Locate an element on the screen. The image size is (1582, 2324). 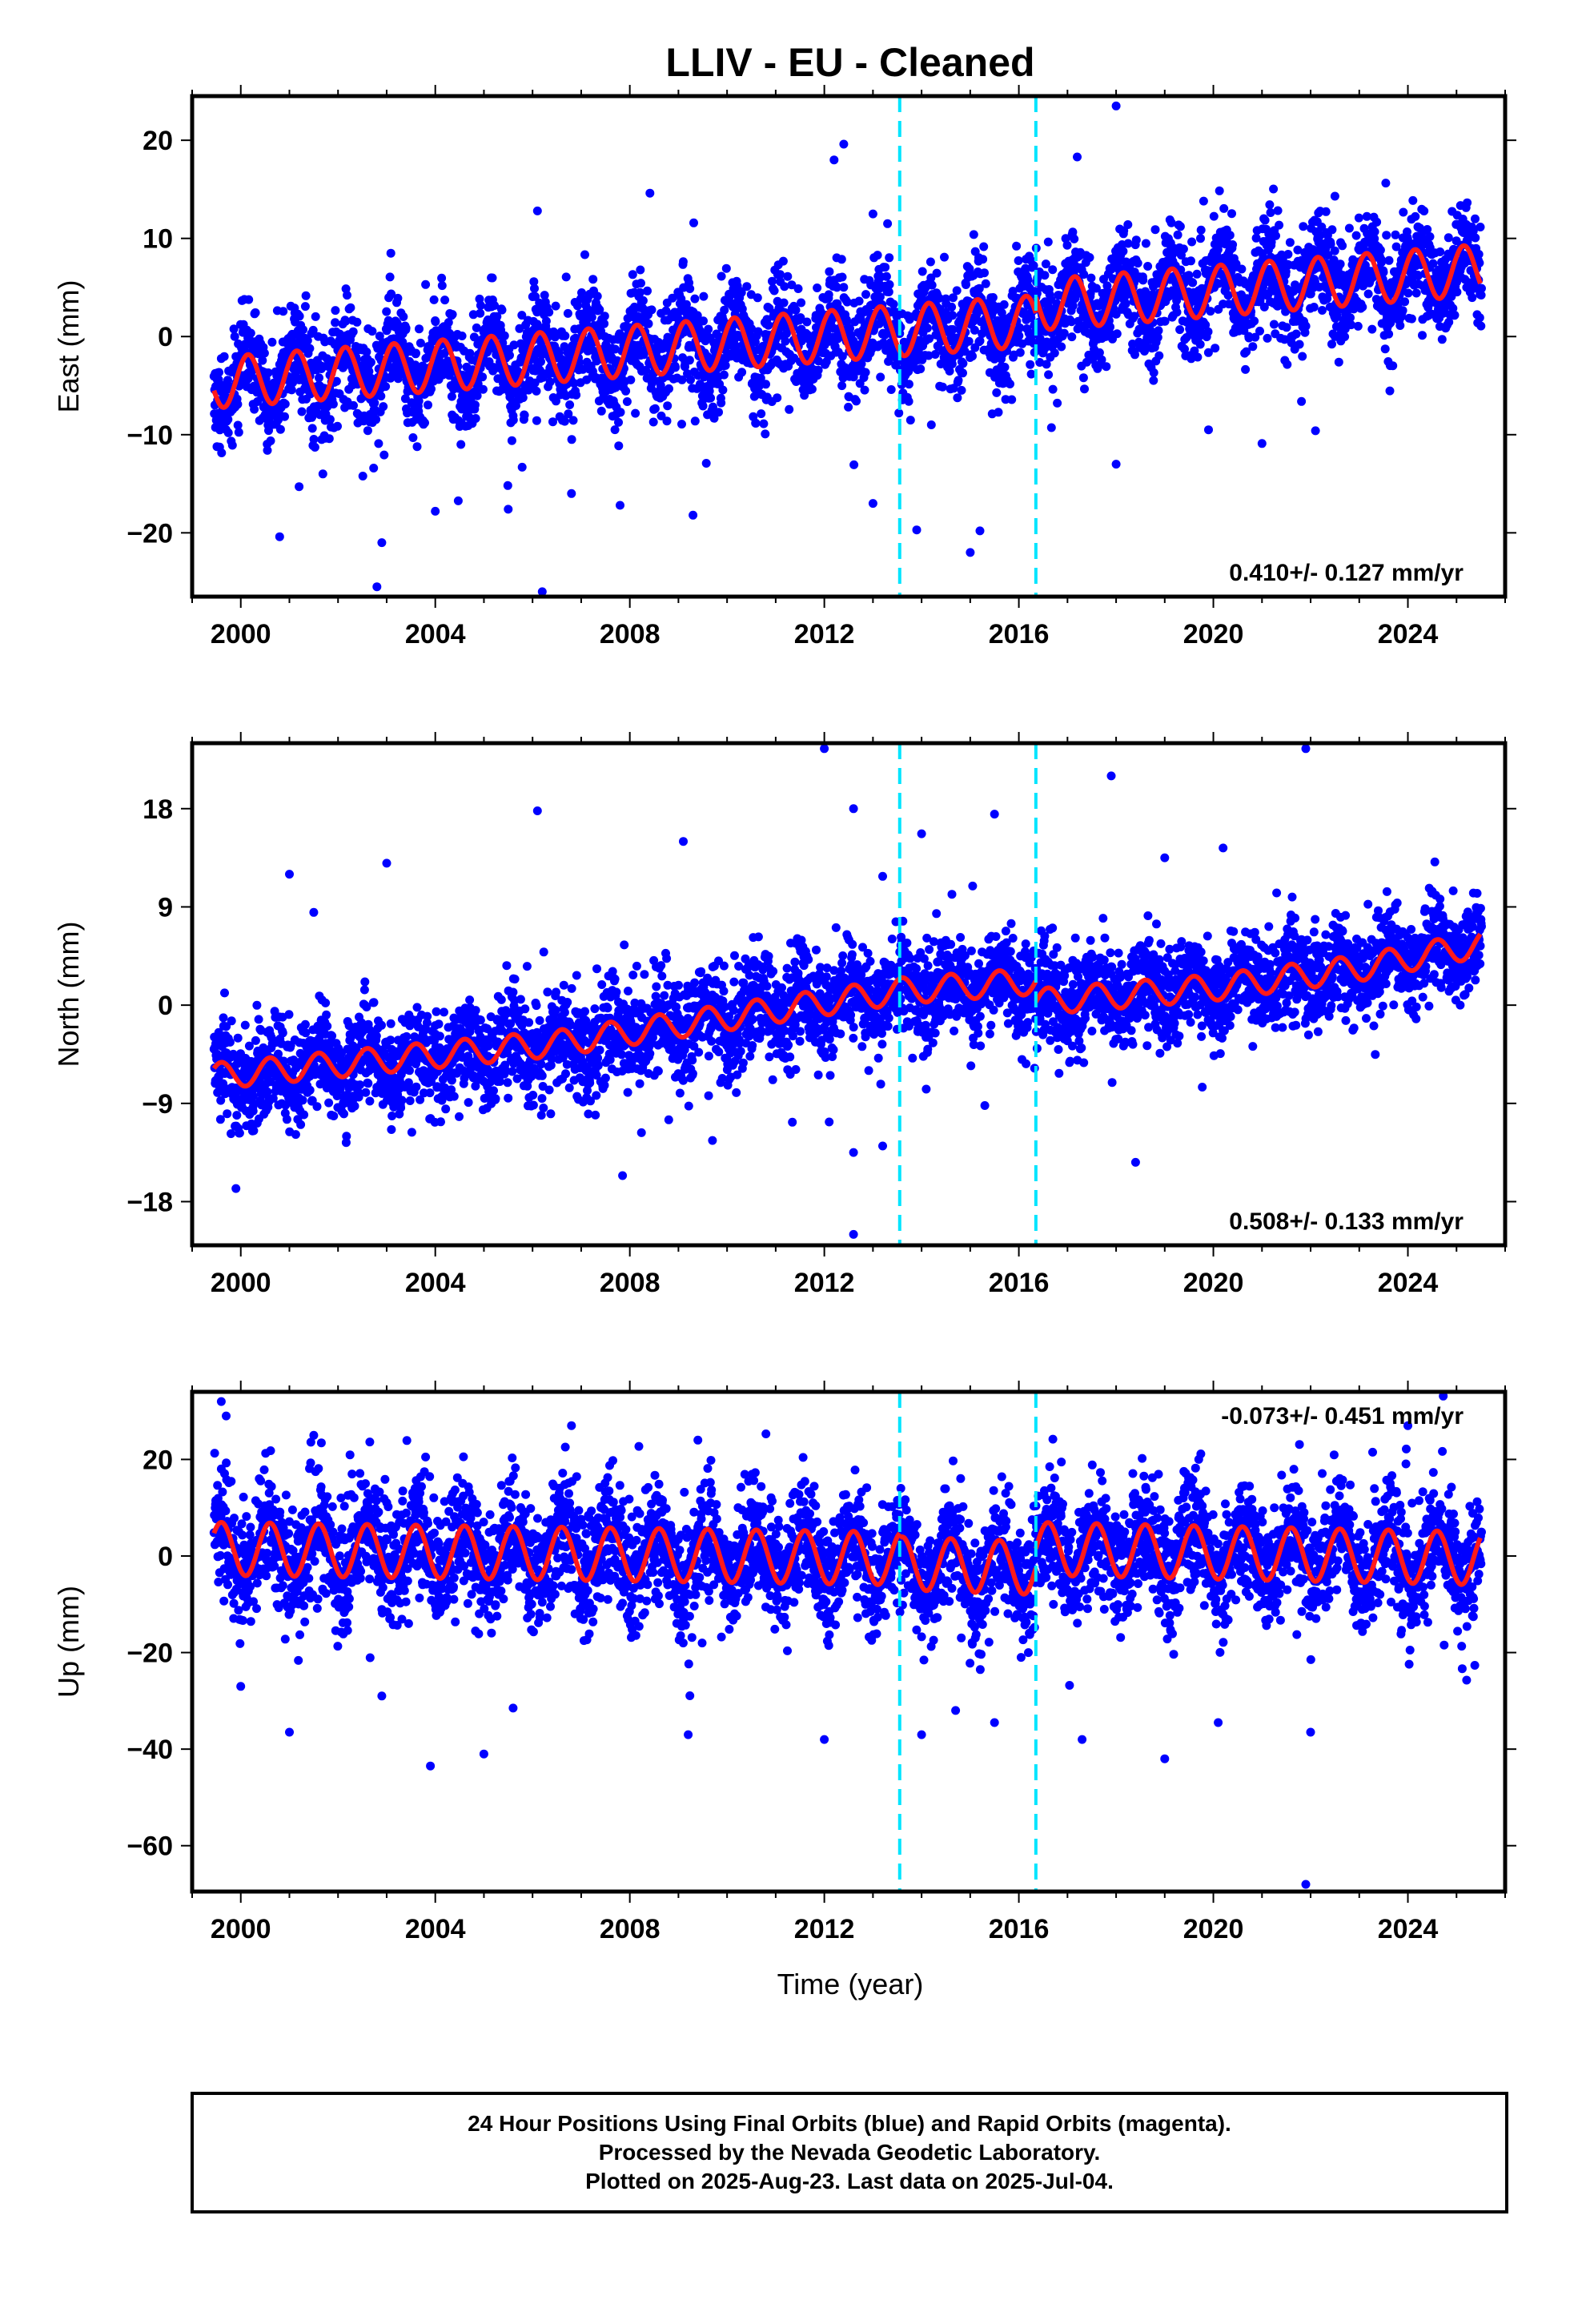
x-tick-label: 2016 is located at coordinates (1019, 634).